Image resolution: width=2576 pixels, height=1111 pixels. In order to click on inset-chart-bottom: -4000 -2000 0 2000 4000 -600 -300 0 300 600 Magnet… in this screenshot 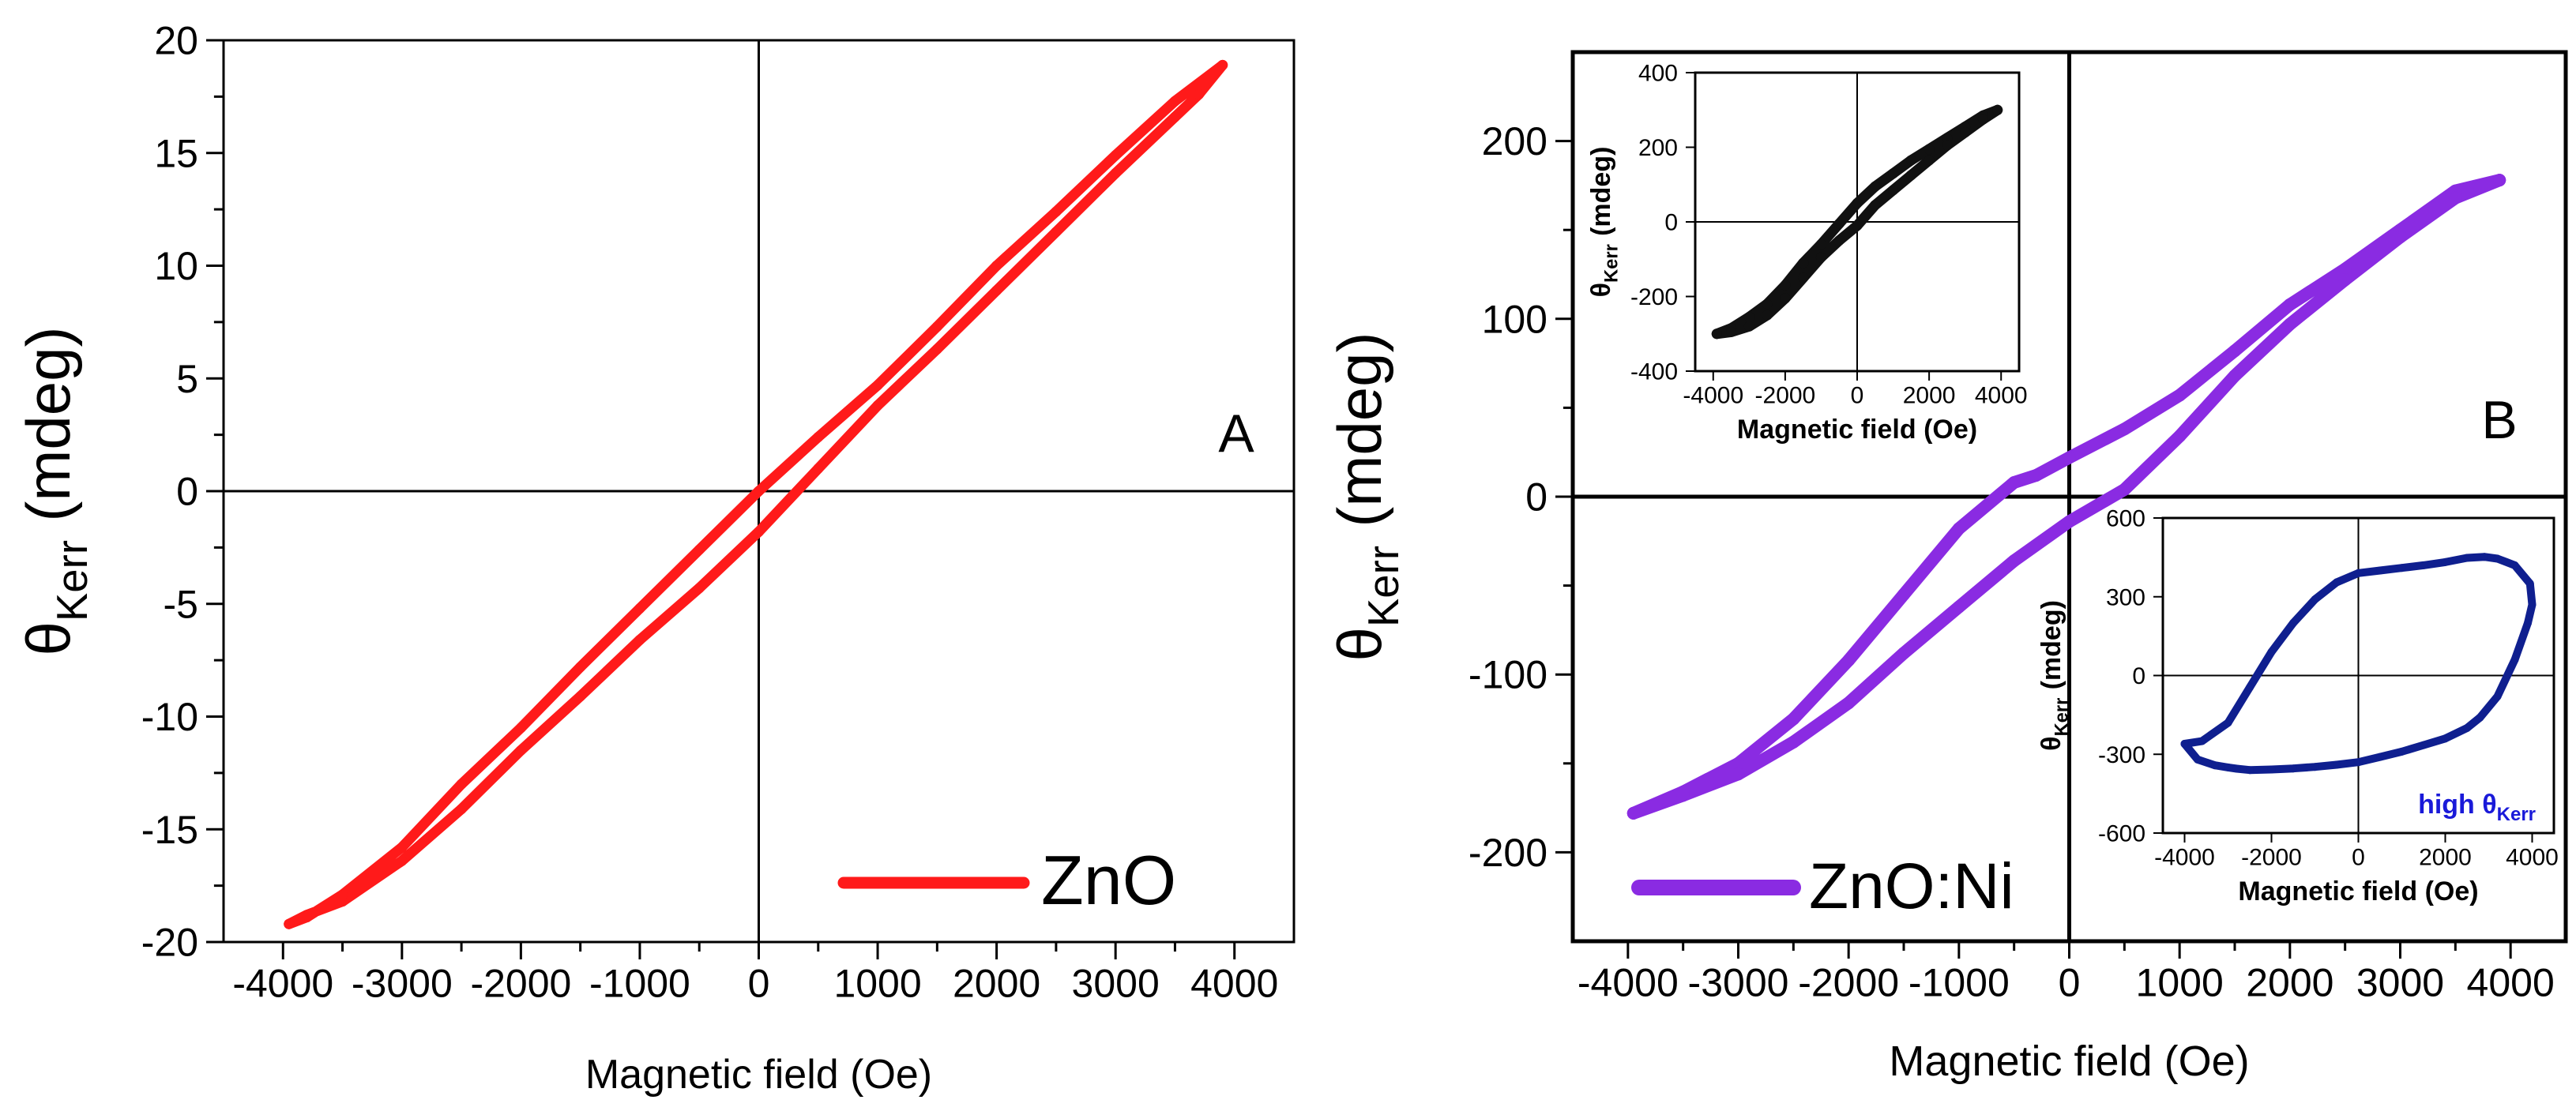, I will do `click(2298, 707)`.